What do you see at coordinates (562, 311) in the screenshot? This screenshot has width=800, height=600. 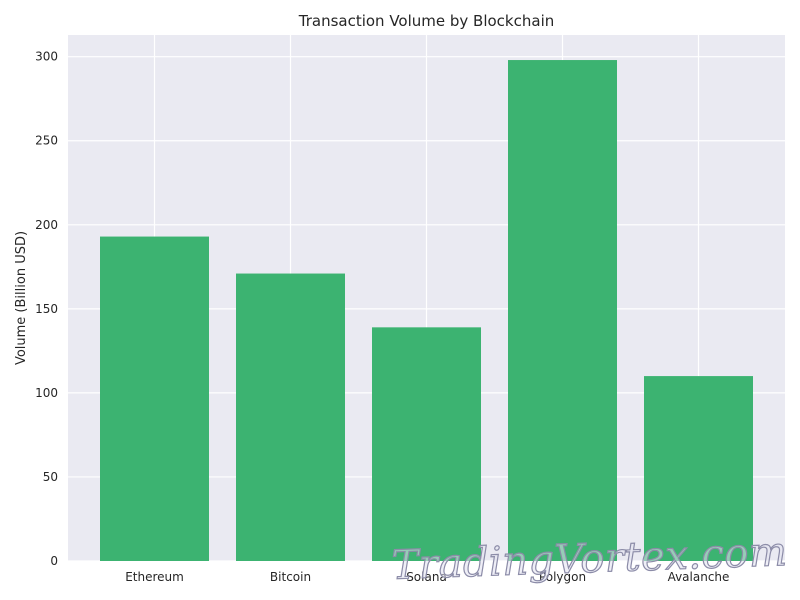 I see `bar-polygon` at bounding box center [562, 311].